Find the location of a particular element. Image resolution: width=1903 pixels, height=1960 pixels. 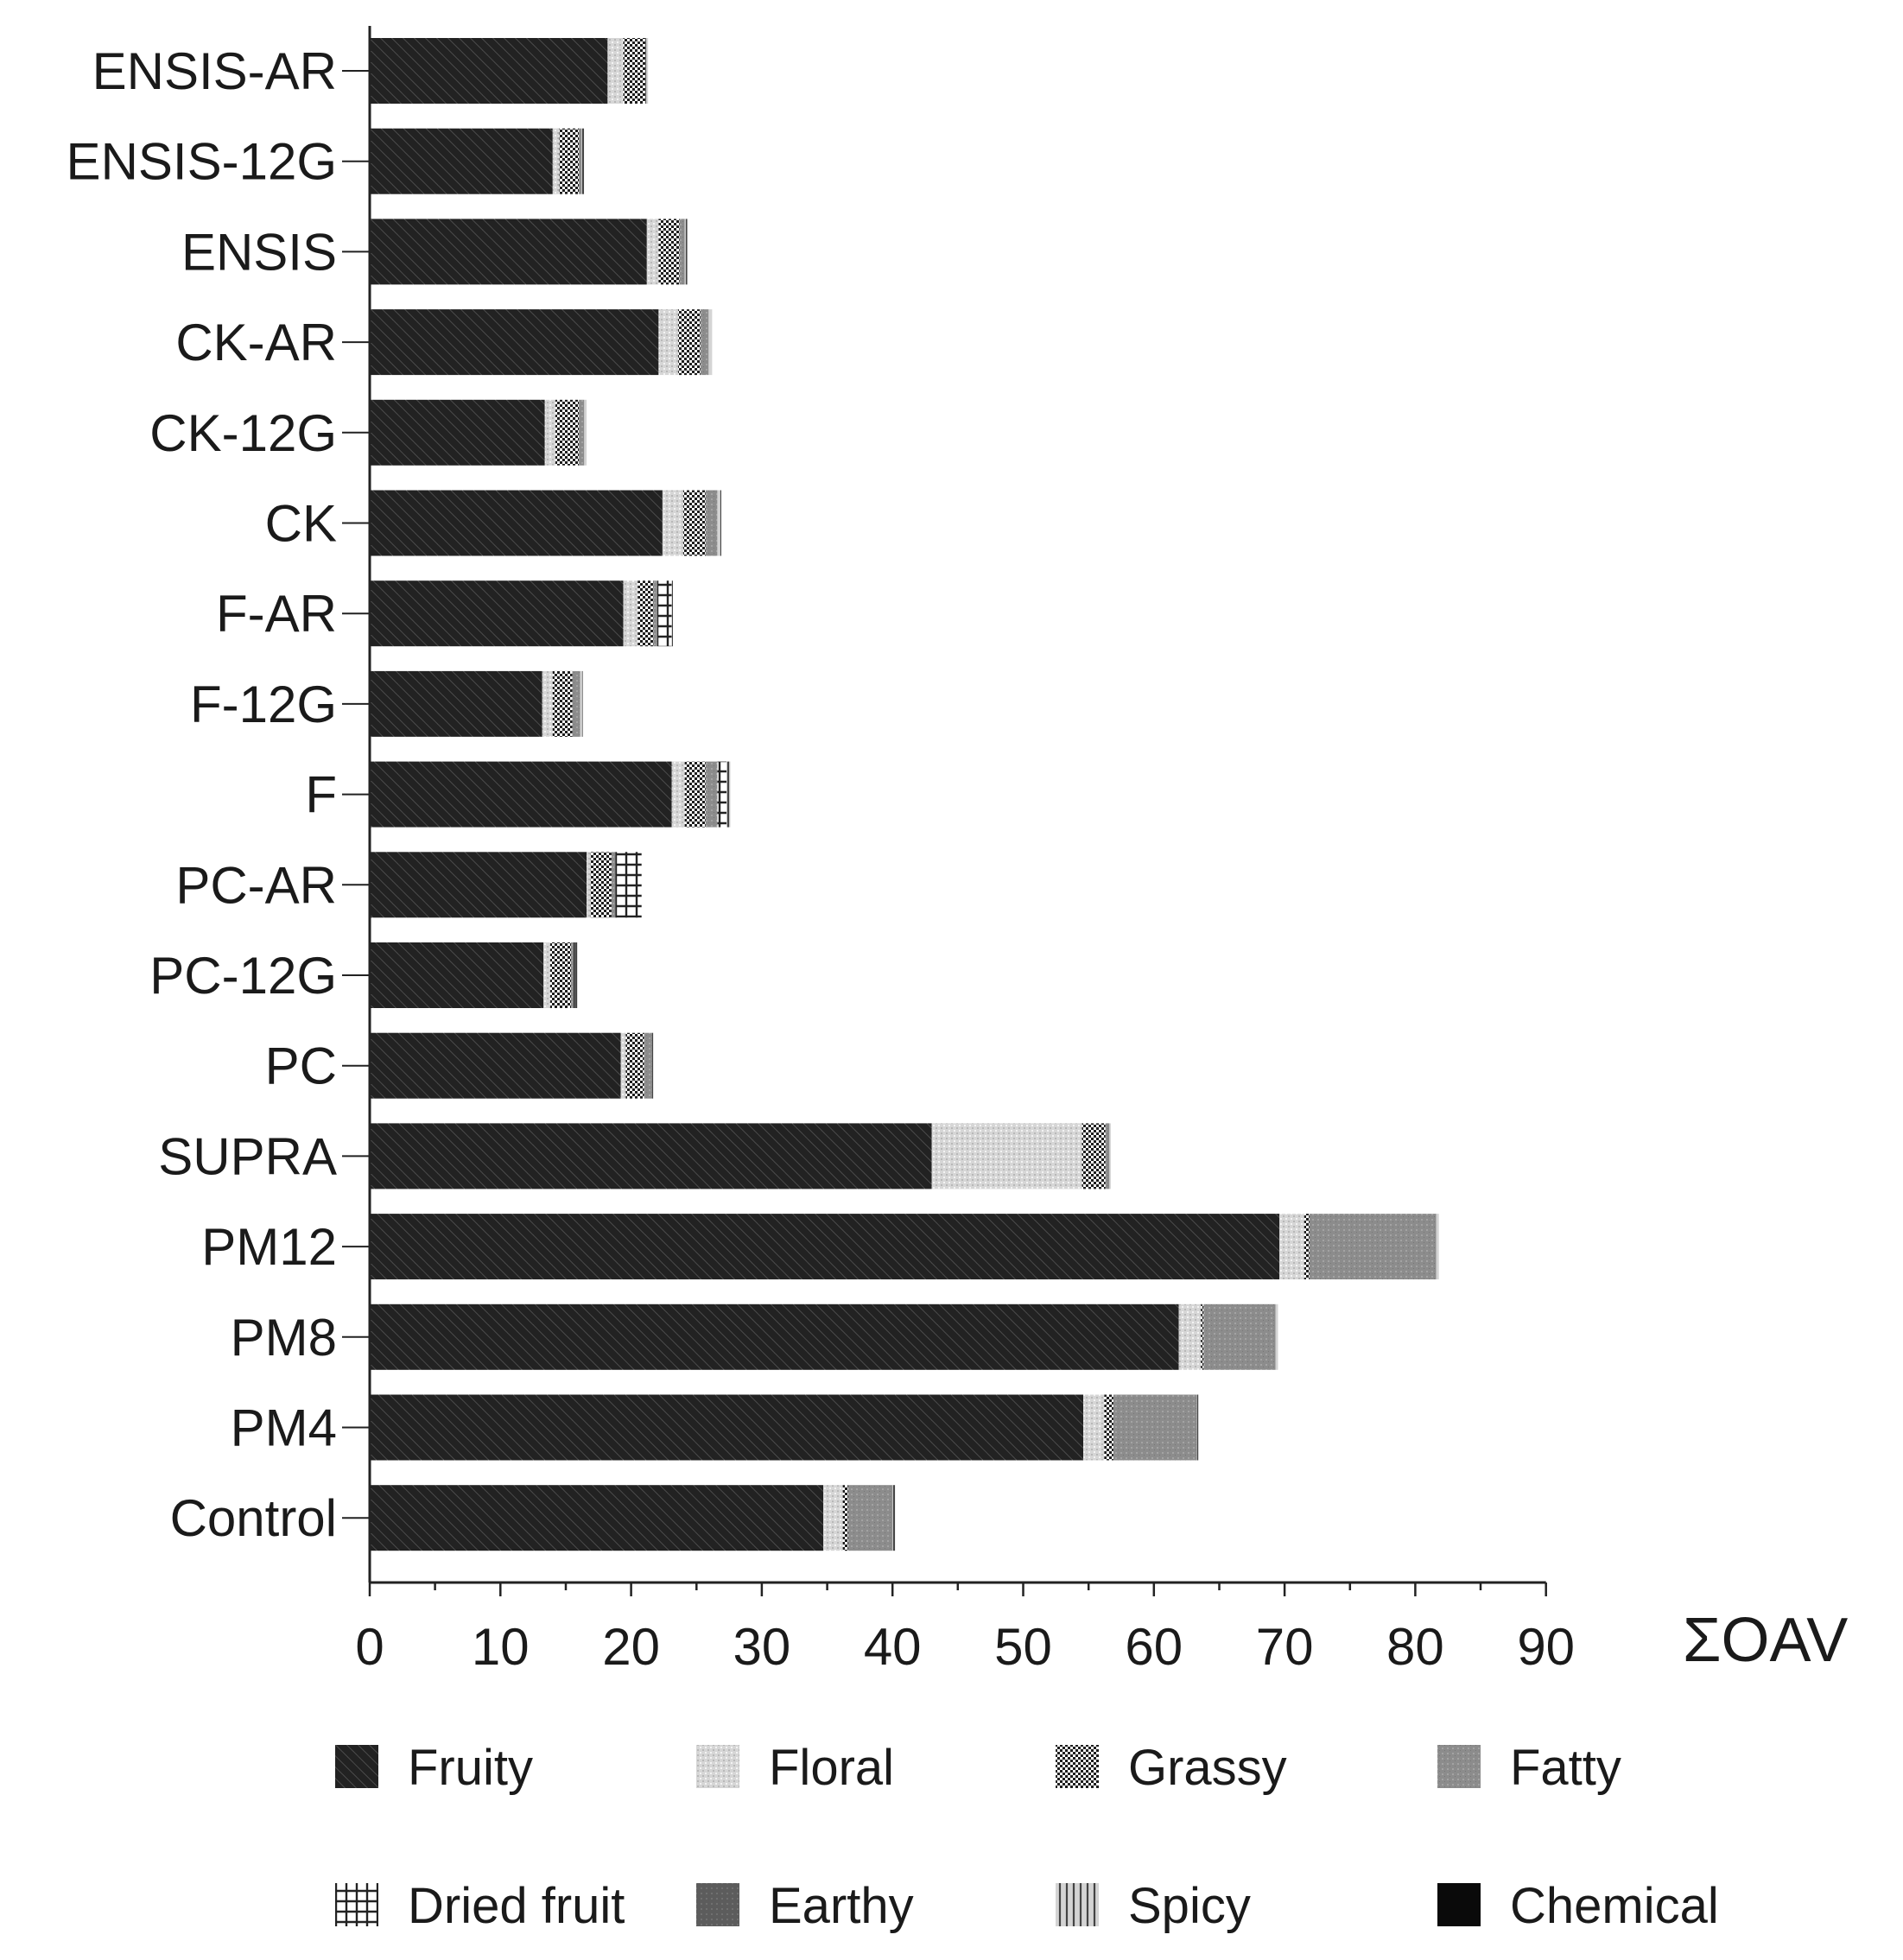

x-tick-label: 90 is located at coordinates (1546, 1647).